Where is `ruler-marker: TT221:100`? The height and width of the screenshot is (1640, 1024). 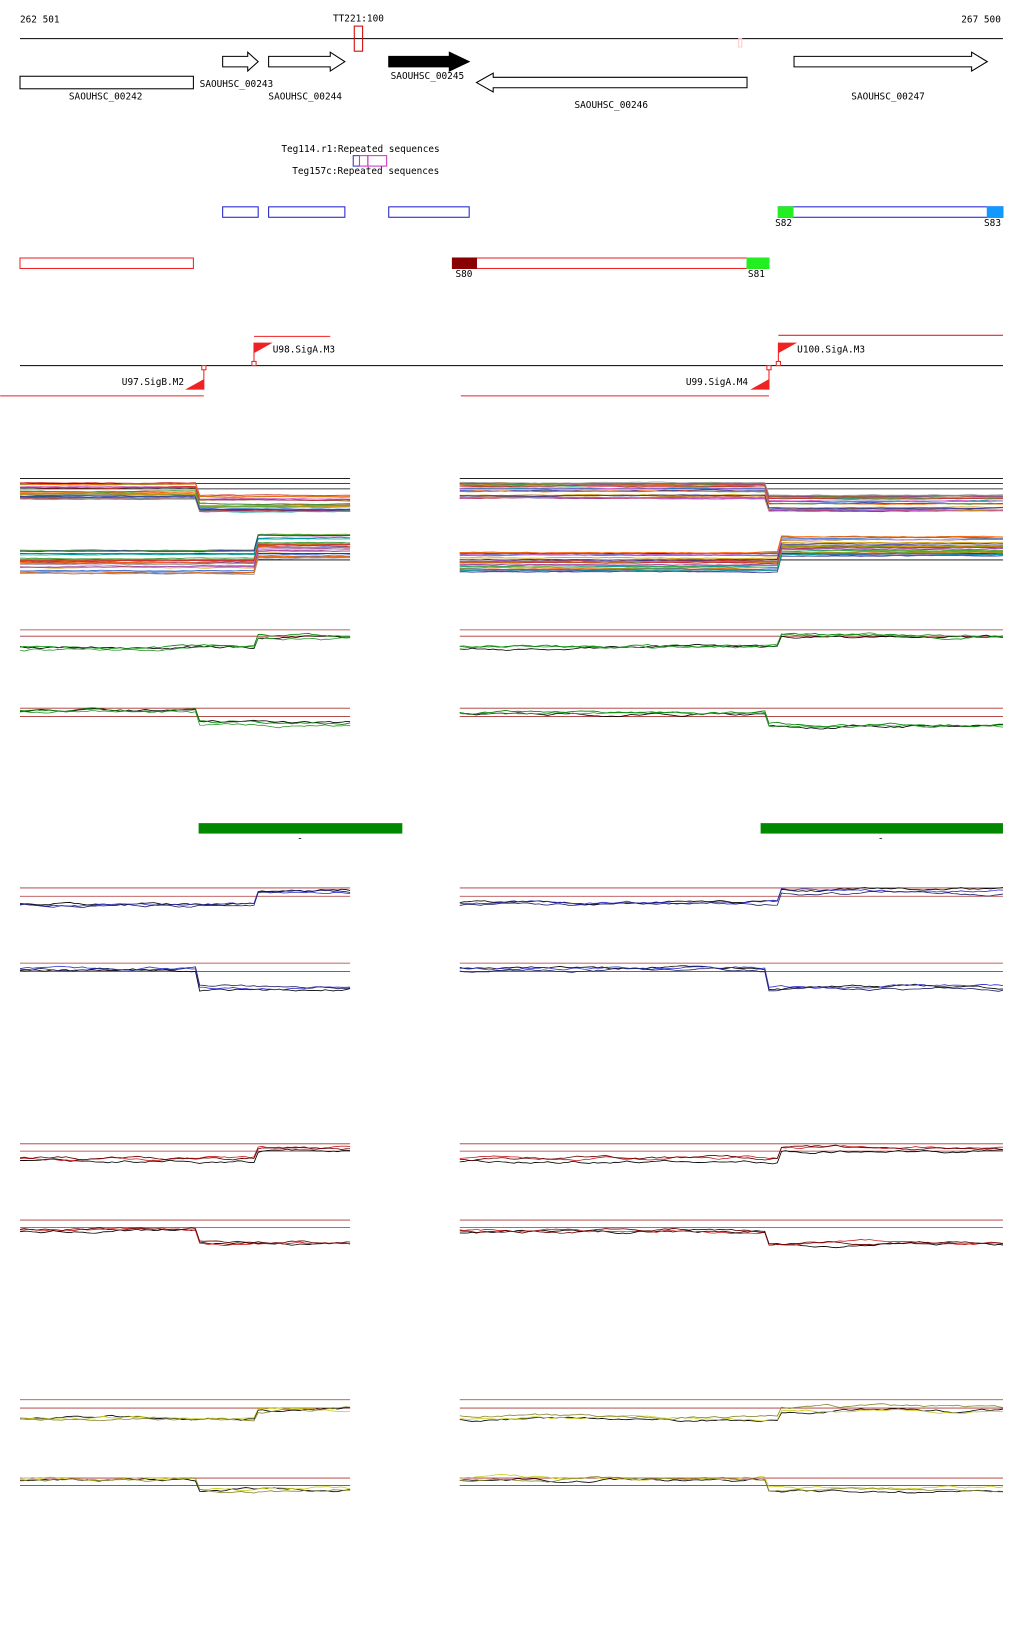
ruler-marker: TT221:100 is located at coordinates (358, 18).